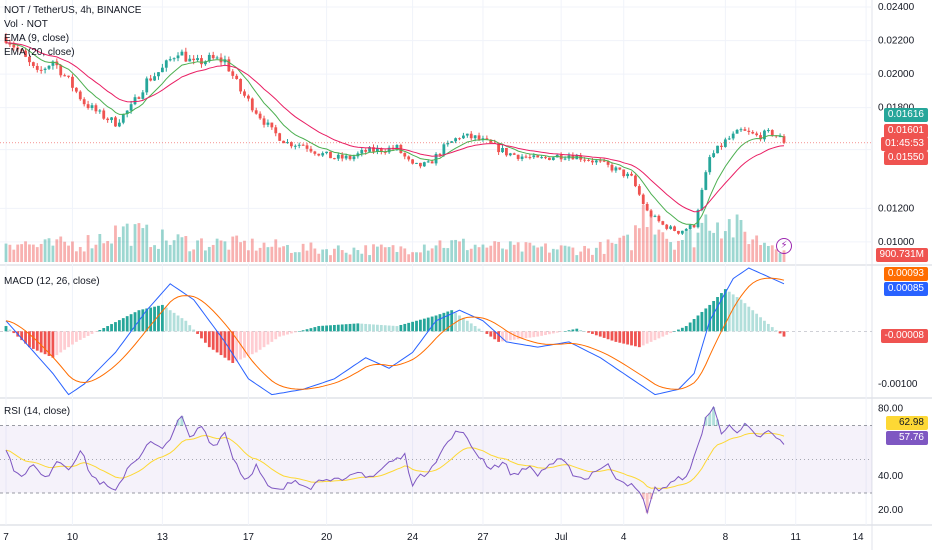  What do you see at coordinates (39, 52) in the screenshot?
I see `ema-slow-legend-label: EMA (20, close)` at bounding box center [39, 52].